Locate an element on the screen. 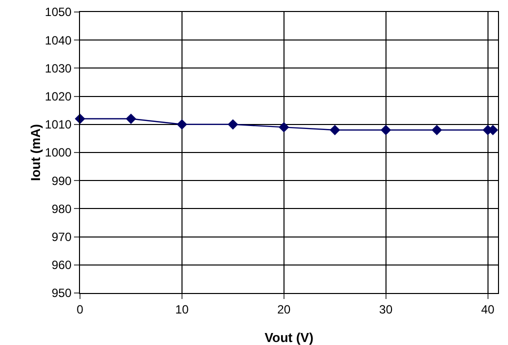 Image resolution: width=508 pixels, height=345 pixels. y-tick-label: 960 is located at coordinates (62, 265).